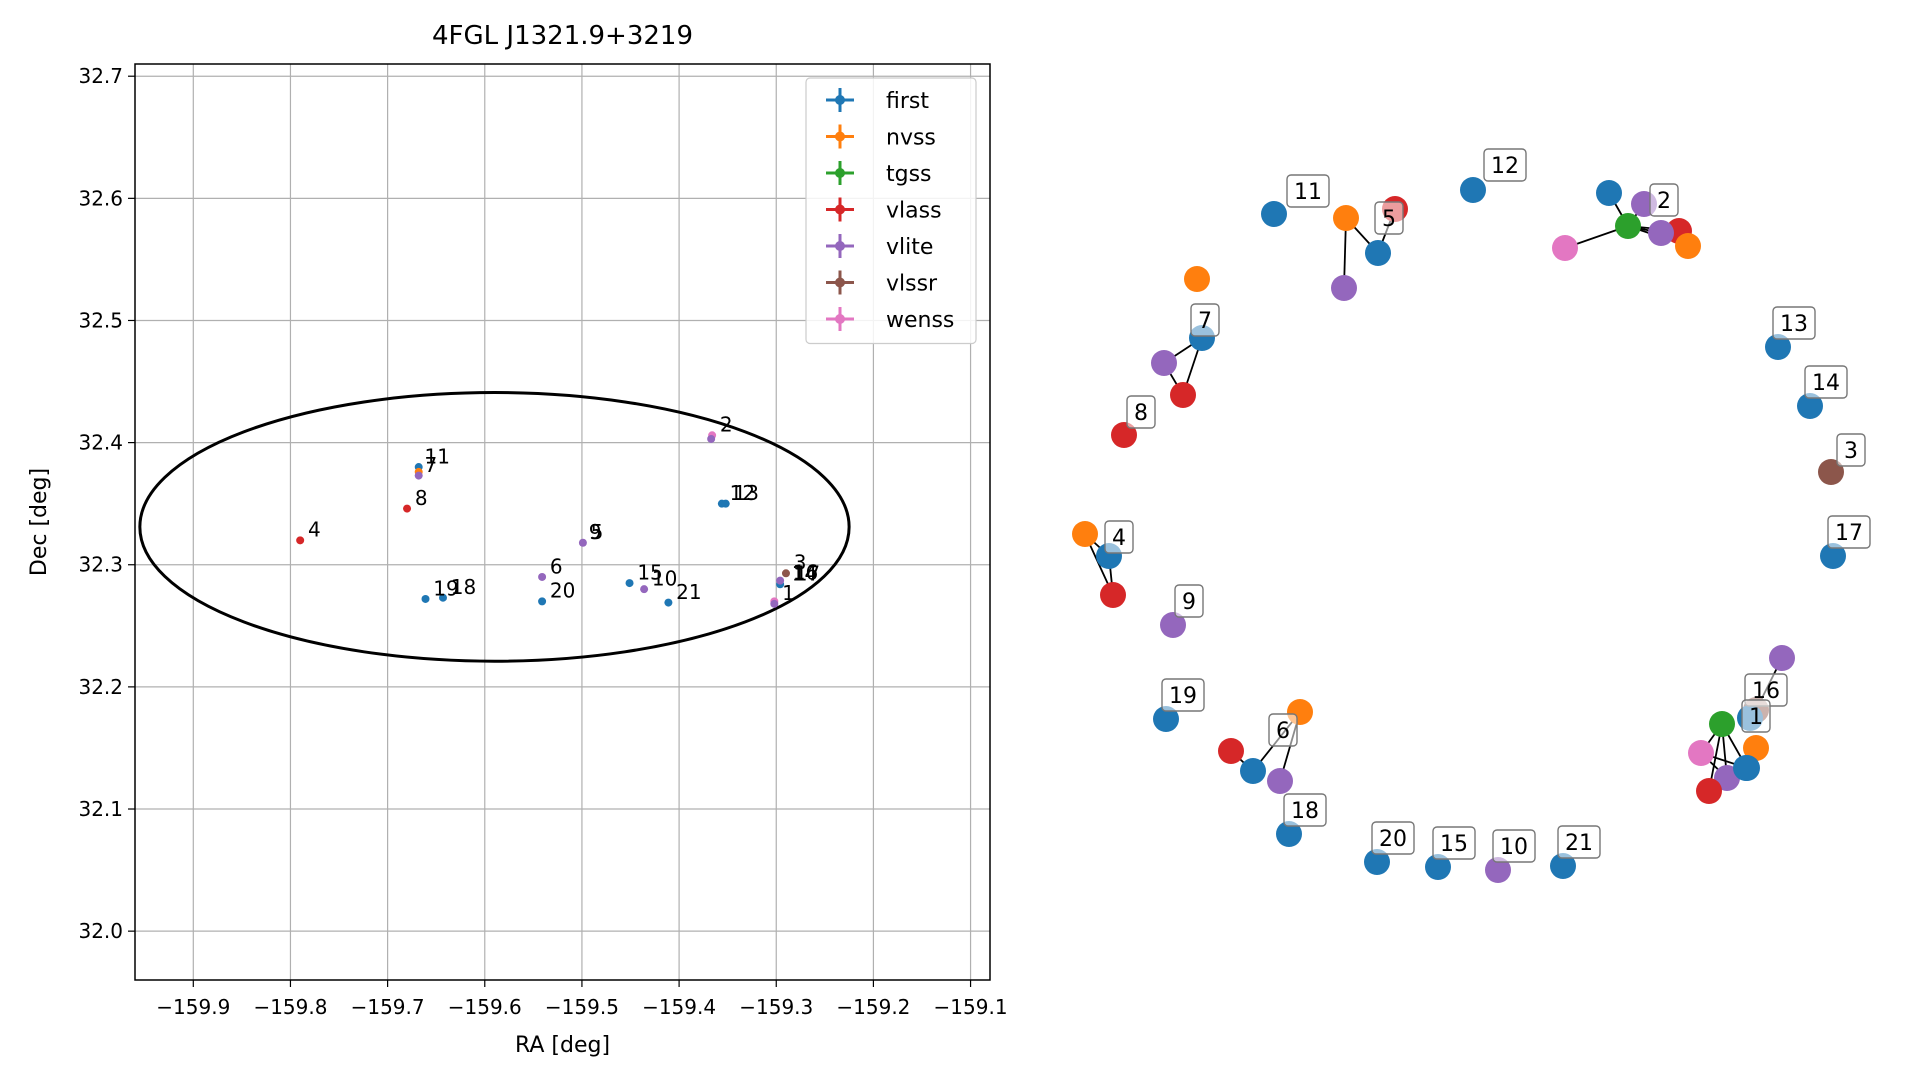  What do you see at coordinates (100, 198) in the screenshot?
I see `y-tick-label: 32.6` at bounding box center [100, 198].